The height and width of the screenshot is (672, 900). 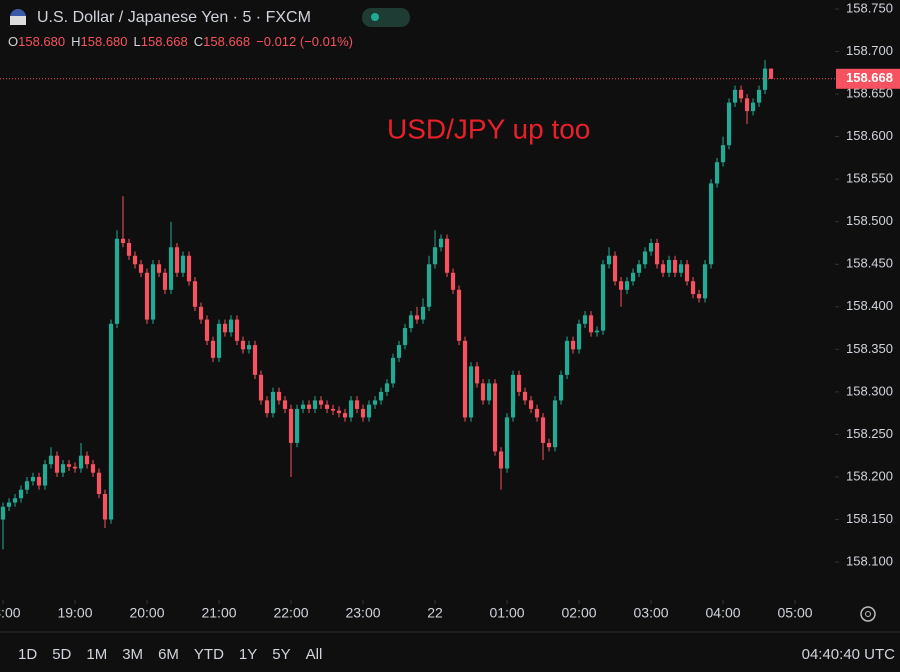 What do you see at coordinates (869, 305) in the screenshot?
I see `y-tick-label: 158.400` at bounding box center [869, 305].